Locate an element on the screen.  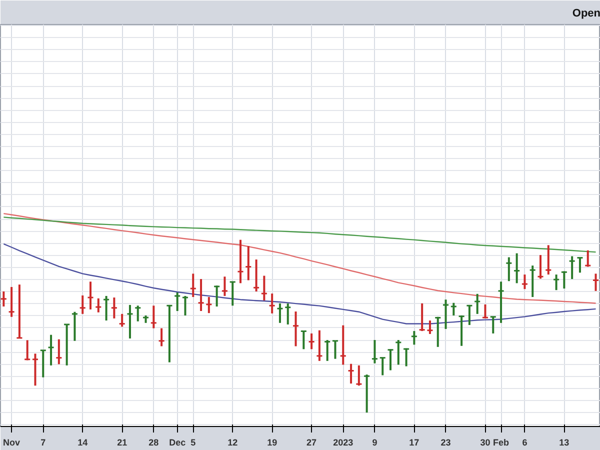
x-tick-label: 5 is located at coordinates (193, 443).